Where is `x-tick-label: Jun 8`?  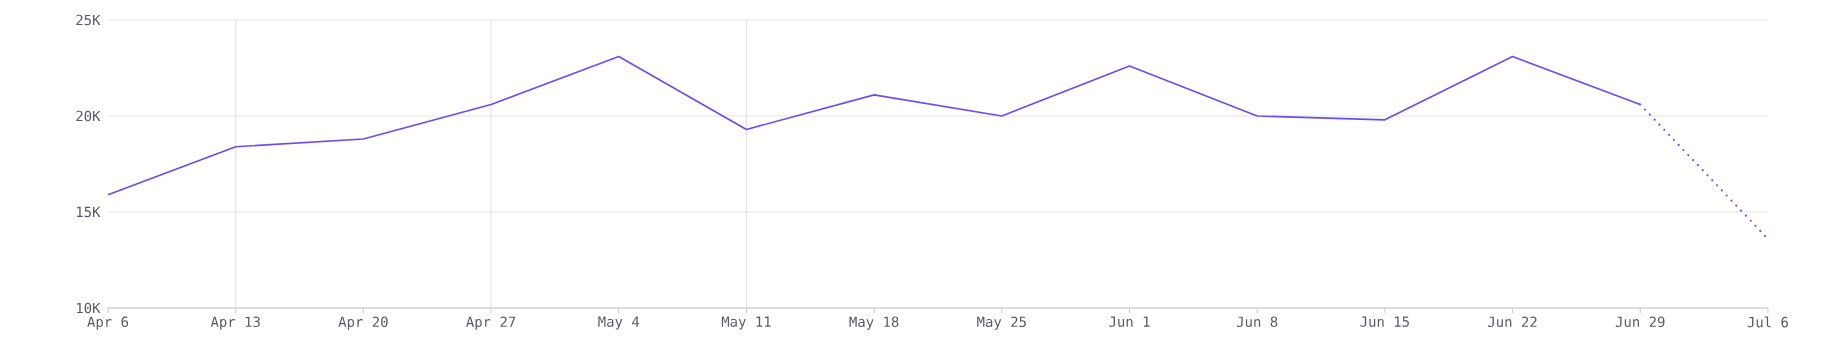 x-tick-label: Jun 8 is located at coordinates (1257, 322).